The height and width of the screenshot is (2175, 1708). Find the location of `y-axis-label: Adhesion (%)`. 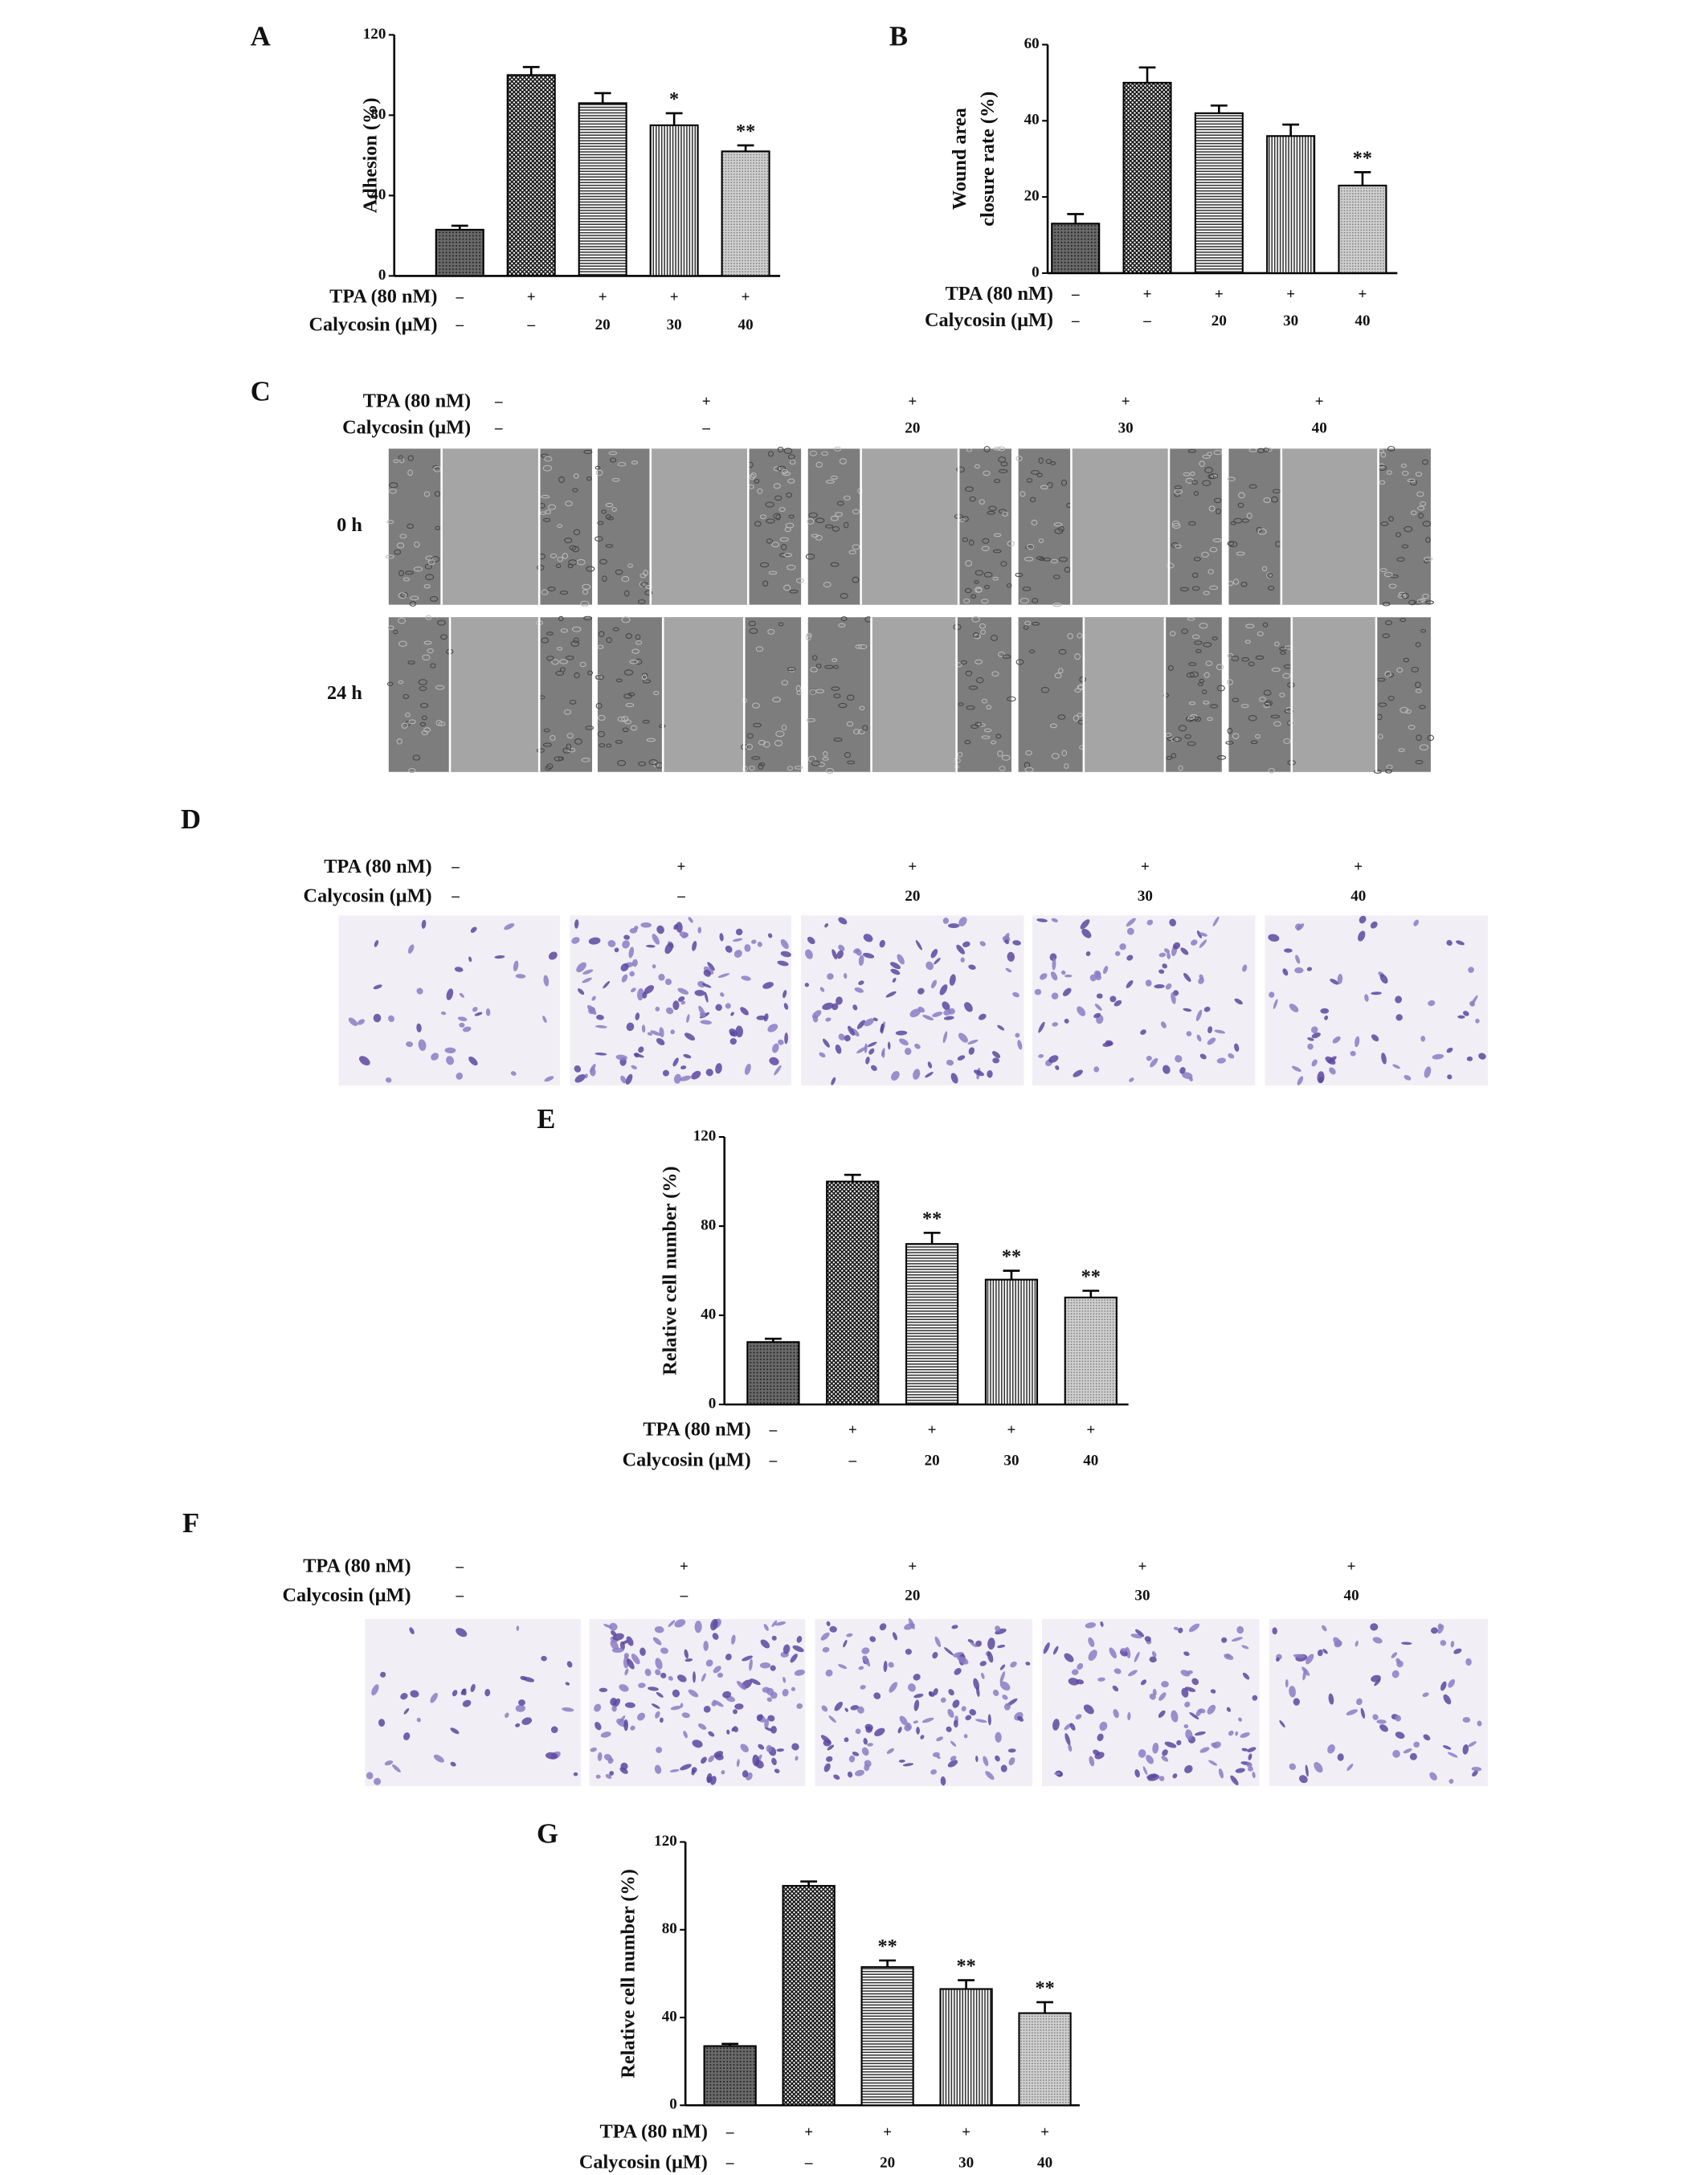

y-axis-label: Adhesion (%) is located at coordinates (371, 156).